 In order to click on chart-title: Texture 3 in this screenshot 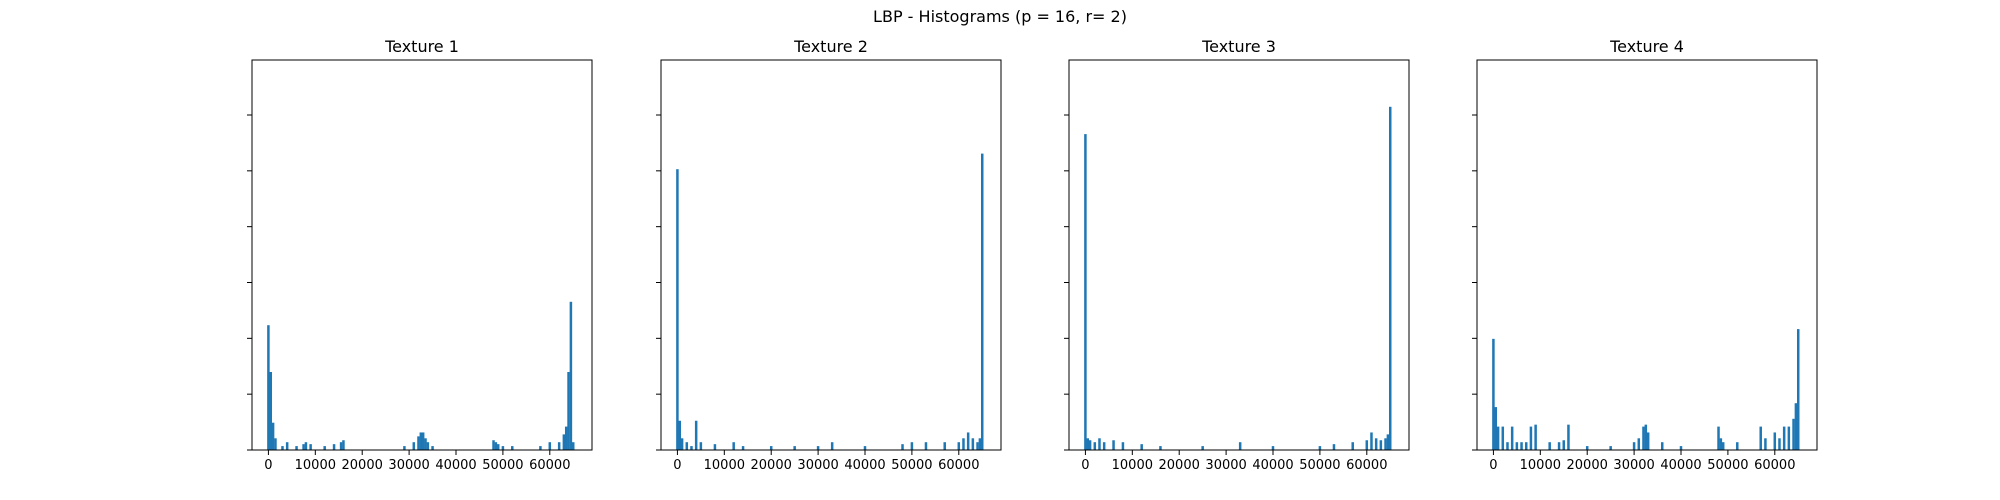, I will do `click(1238, 46)`.